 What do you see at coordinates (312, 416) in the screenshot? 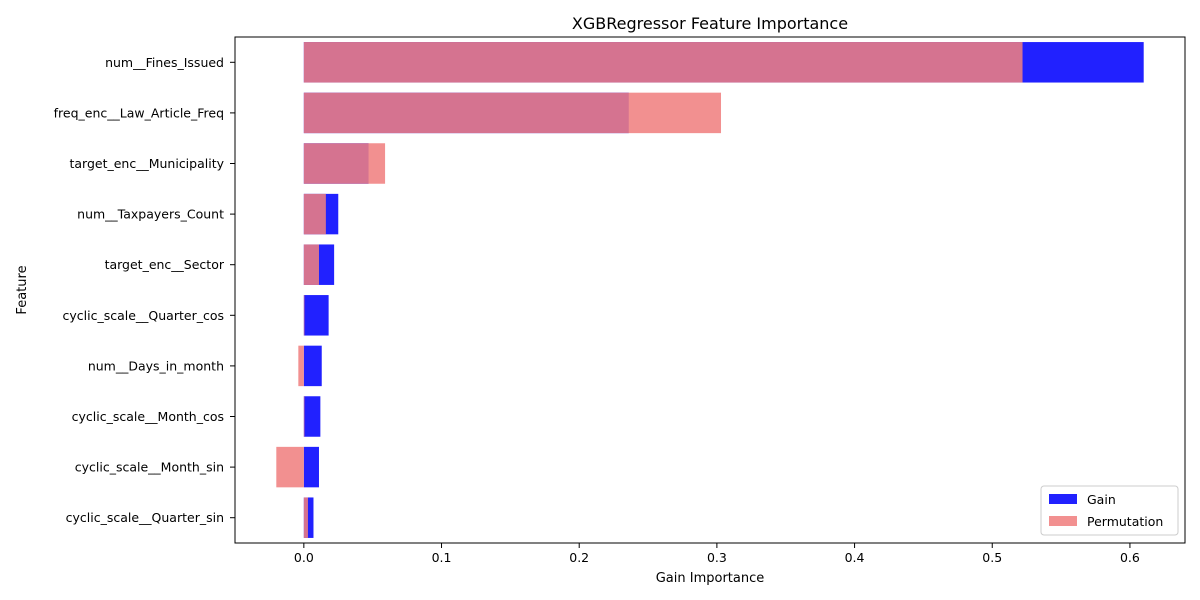
I see `bar-gain-cyclic-scale-month-cos` at bounding box center [312, 416].